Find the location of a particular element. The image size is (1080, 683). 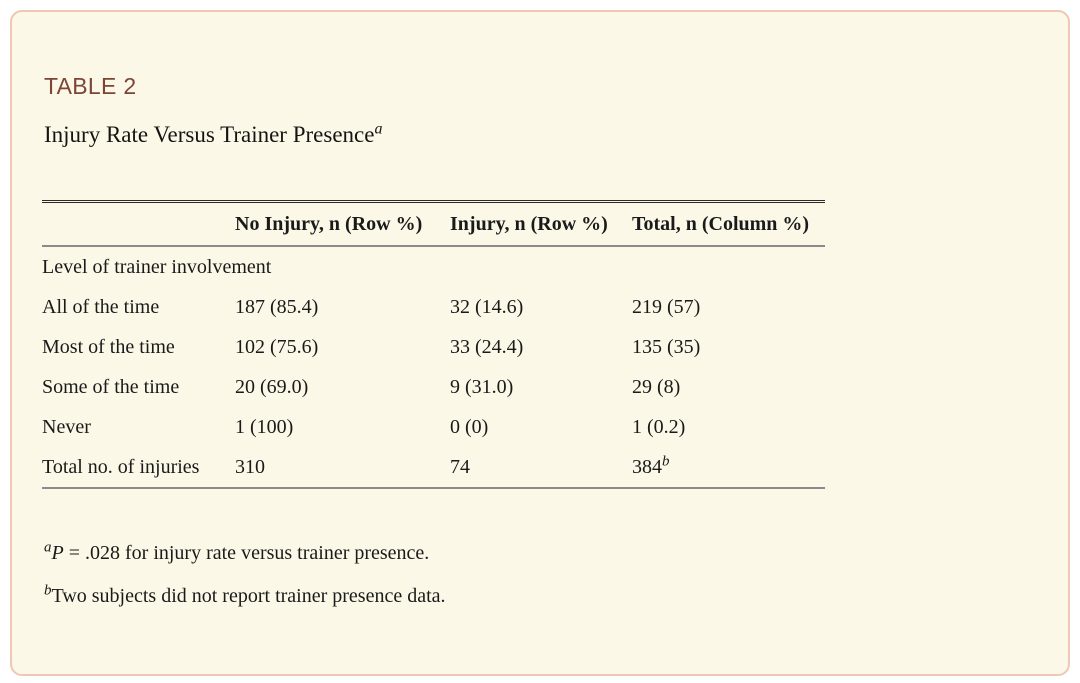

cell-injury: 0 (0) is located at coordinates (469, 426).